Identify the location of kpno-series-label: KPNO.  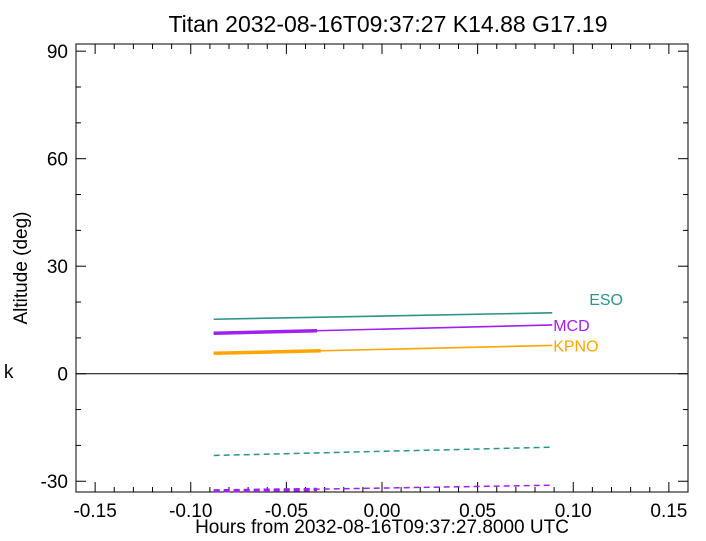
(575, 346).